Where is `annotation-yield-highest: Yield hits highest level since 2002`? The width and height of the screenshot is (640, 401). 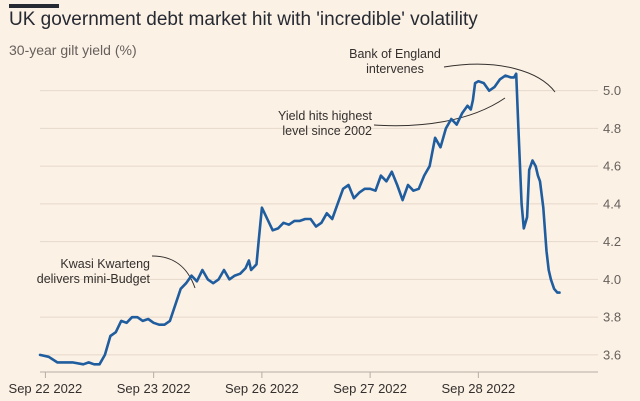
annotation-yield-highest: Yield hits highest level since 2002 is located at coordinates (325, 123).